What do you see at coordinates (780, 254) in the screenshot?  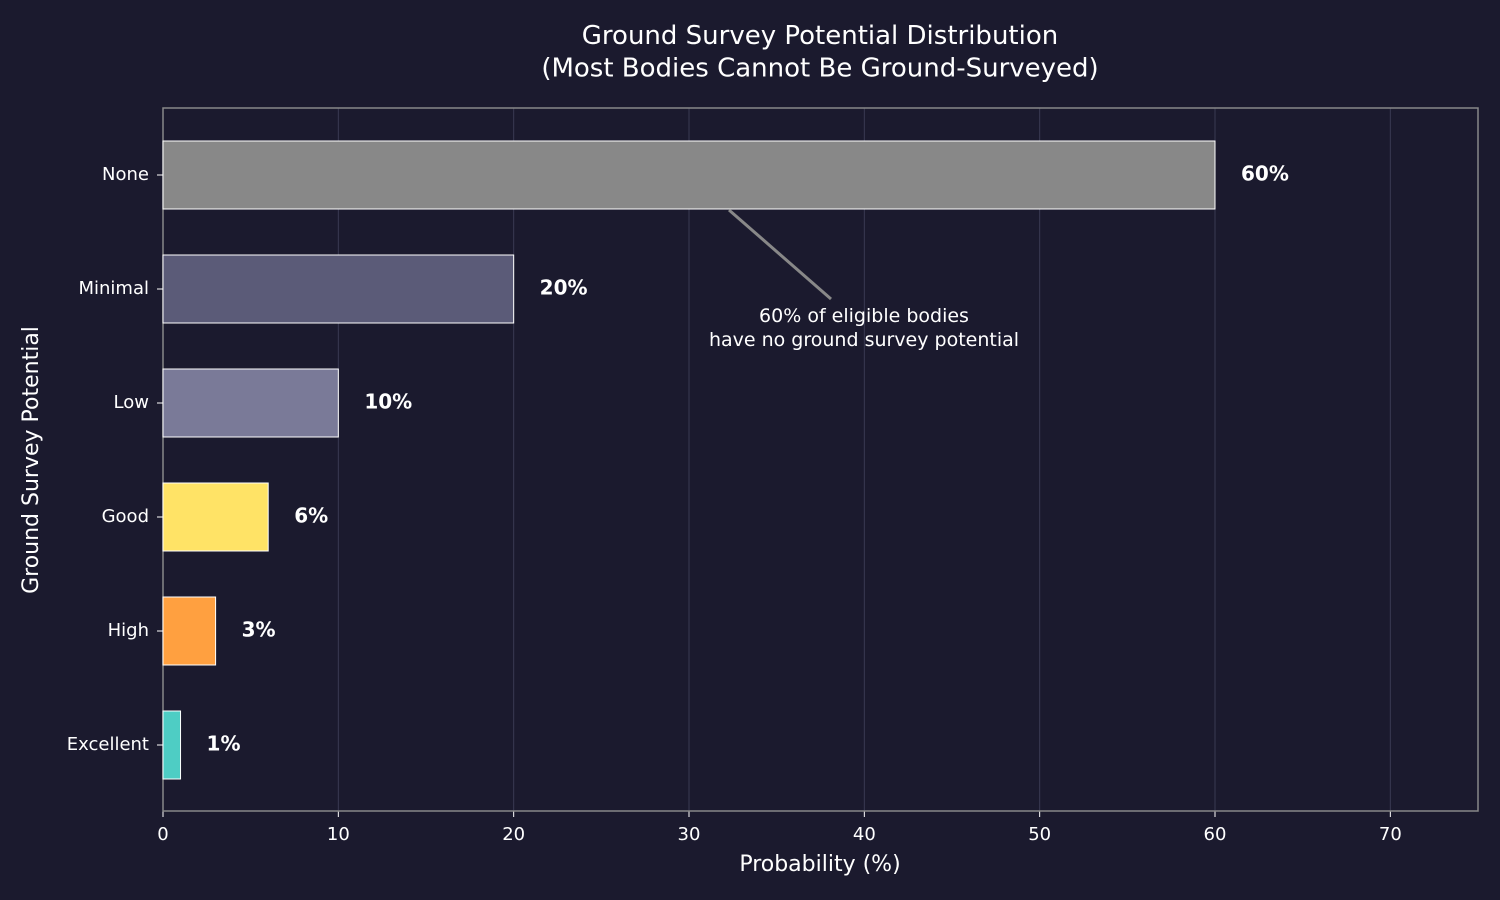 I see `annotation-arrow` at bounding box center [780, 254].